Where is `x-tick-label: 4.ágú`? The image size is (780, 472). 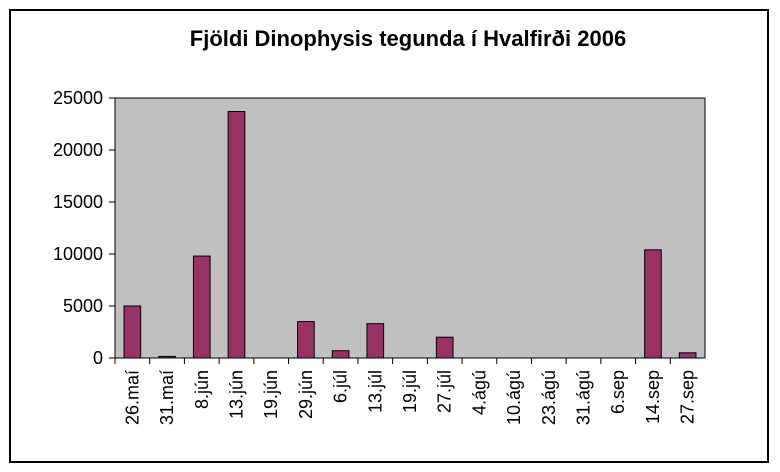
x-tick-label: 4.ágú is located at coordinates (479, 392).